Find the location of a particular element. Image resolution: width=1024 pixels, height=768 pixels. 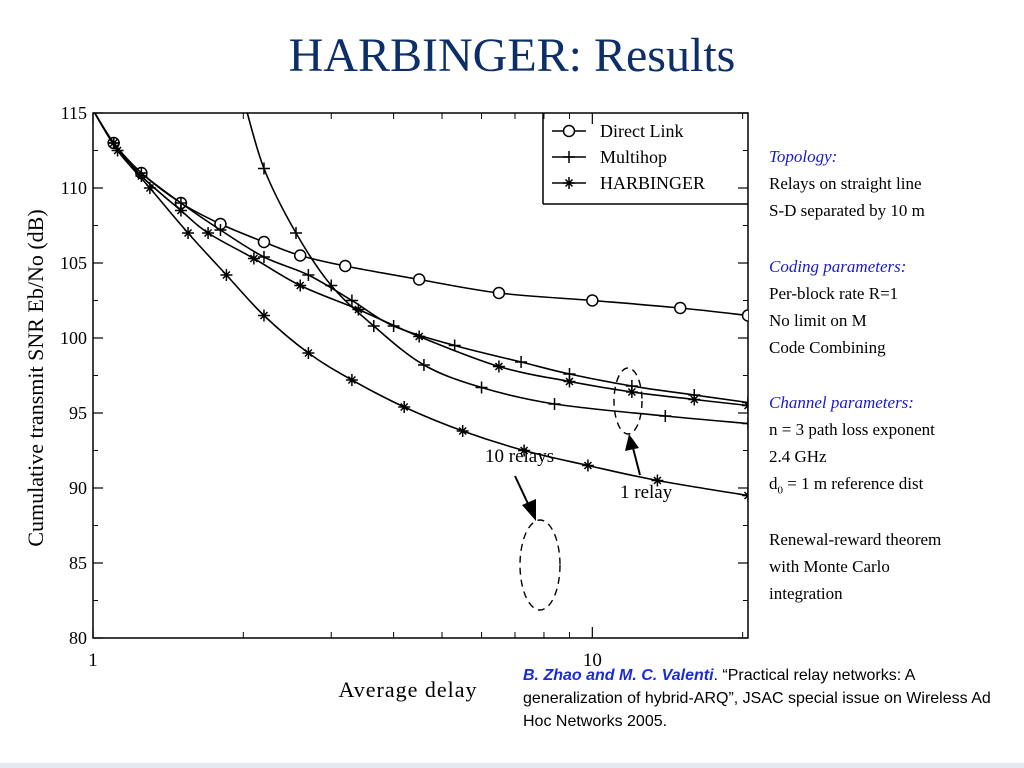

citation-authors: B. Zhao and M. C. Valenti is located at coordinates (618, 675).